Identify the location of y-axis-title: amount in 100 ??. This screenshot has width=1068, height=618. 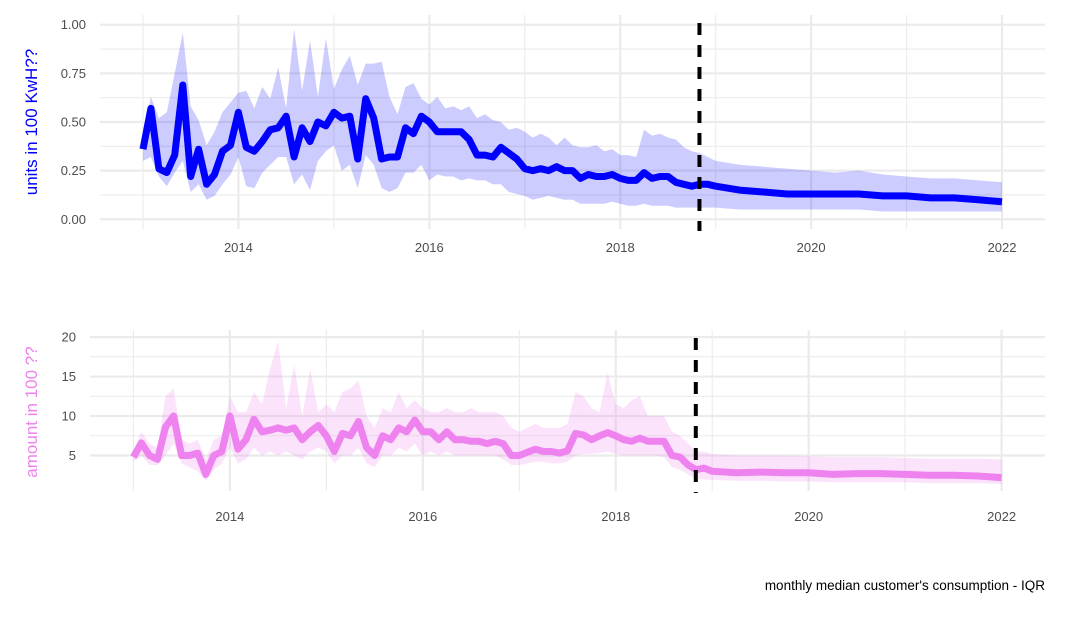
(31, 411).